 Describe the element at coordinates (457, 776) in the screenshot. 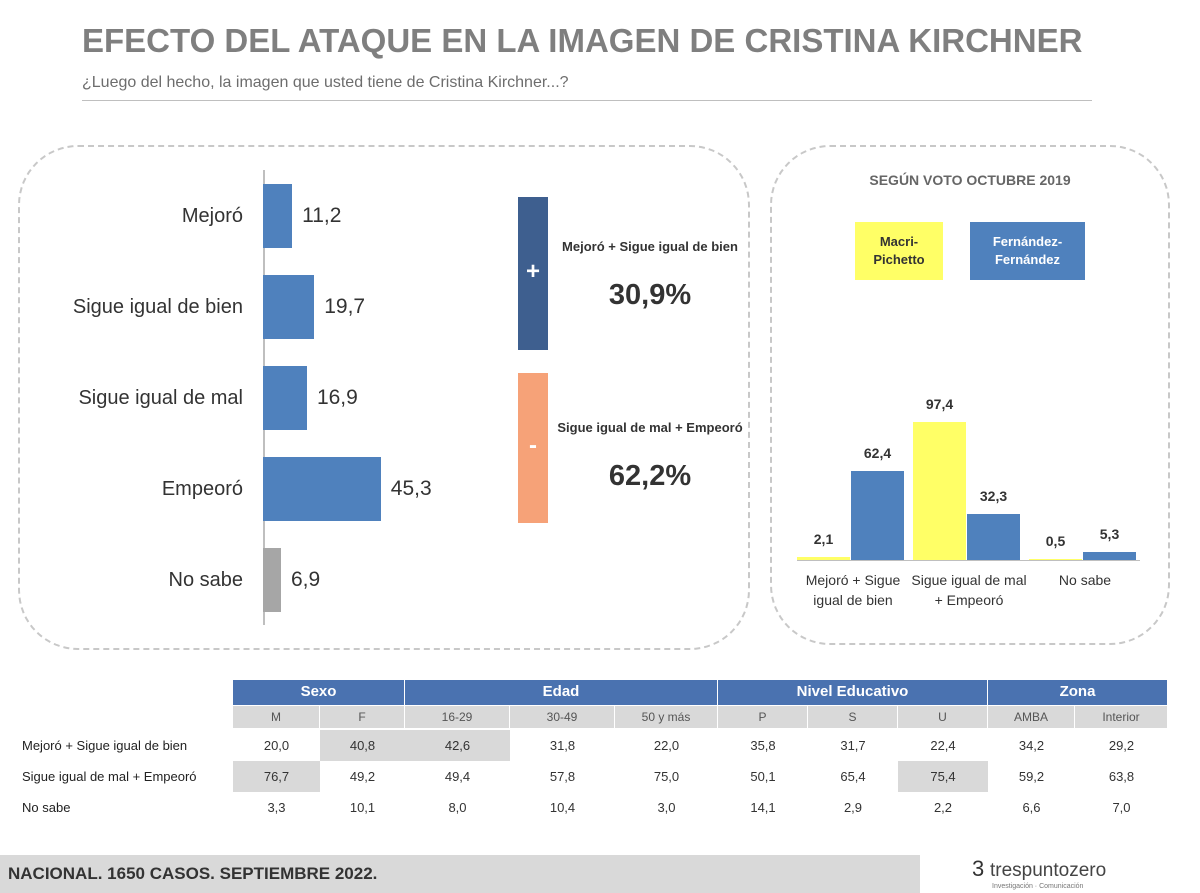

I see `table-cell: 49,4` at that location.